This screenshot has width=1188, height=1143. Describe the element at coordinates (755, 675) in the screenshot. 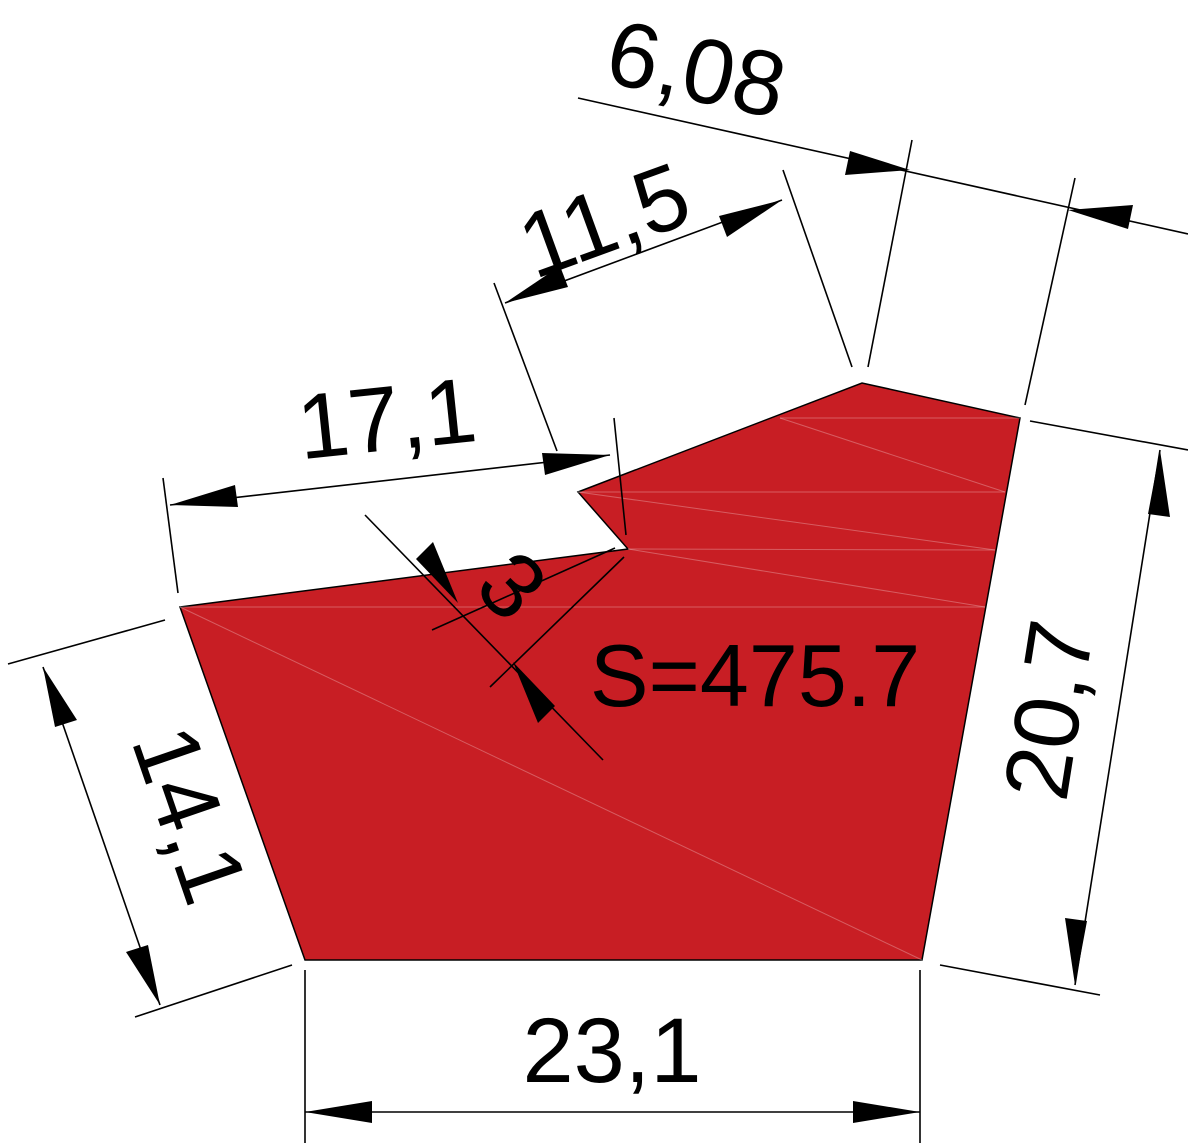

I see `area-label: S=475.7` at that location.